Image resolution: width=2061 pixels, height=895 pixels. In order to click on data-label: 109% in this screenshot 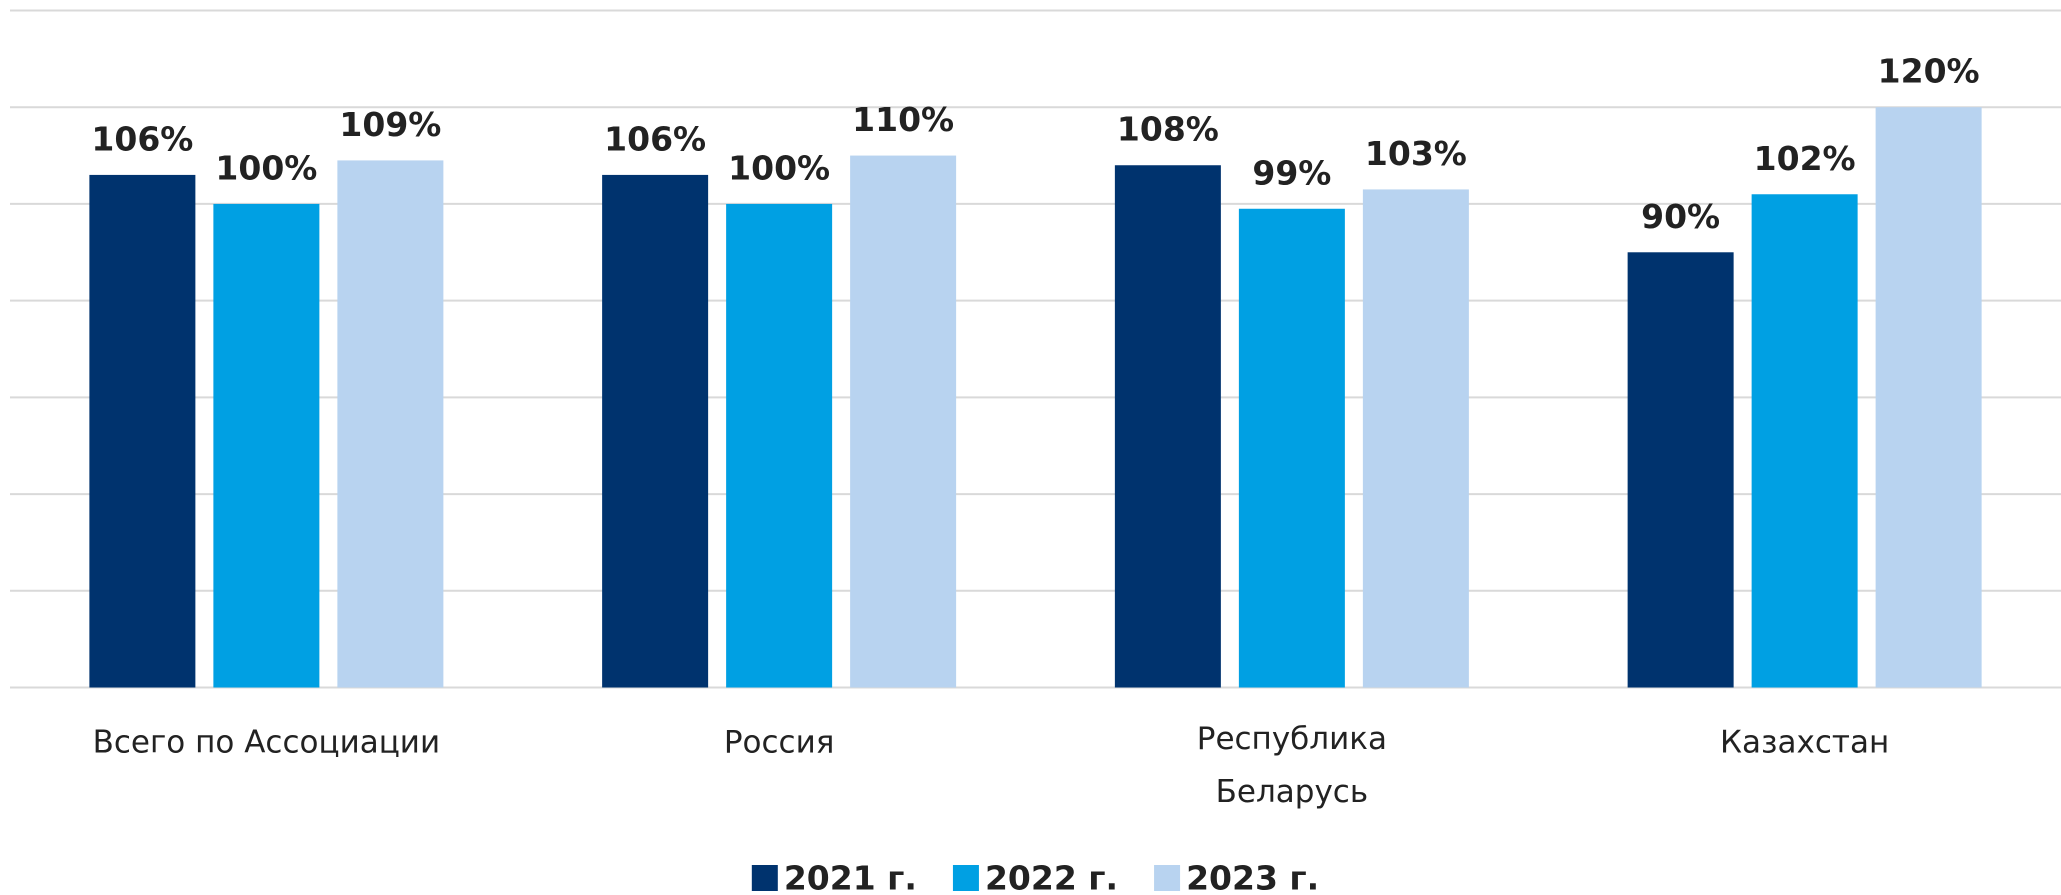, I will do `click(390, 124)`.